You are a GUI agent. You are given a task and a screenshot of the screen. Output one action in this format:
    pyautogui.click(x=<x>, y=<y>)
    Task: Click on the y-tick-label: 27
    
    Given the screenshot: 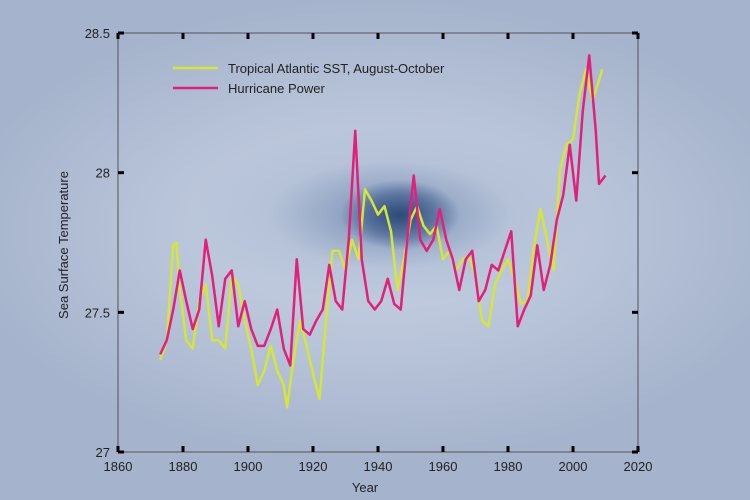 What is the action you would take?
    pyautogui.click(x=103, y=452)
    